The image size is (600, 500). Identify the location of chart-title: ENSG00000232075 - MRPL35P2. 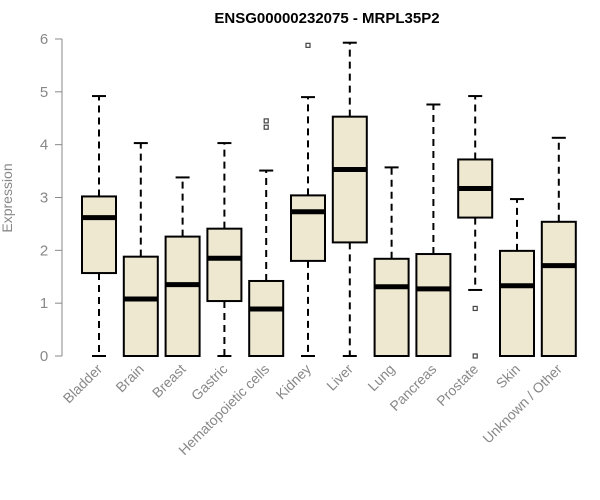
(326, 18).